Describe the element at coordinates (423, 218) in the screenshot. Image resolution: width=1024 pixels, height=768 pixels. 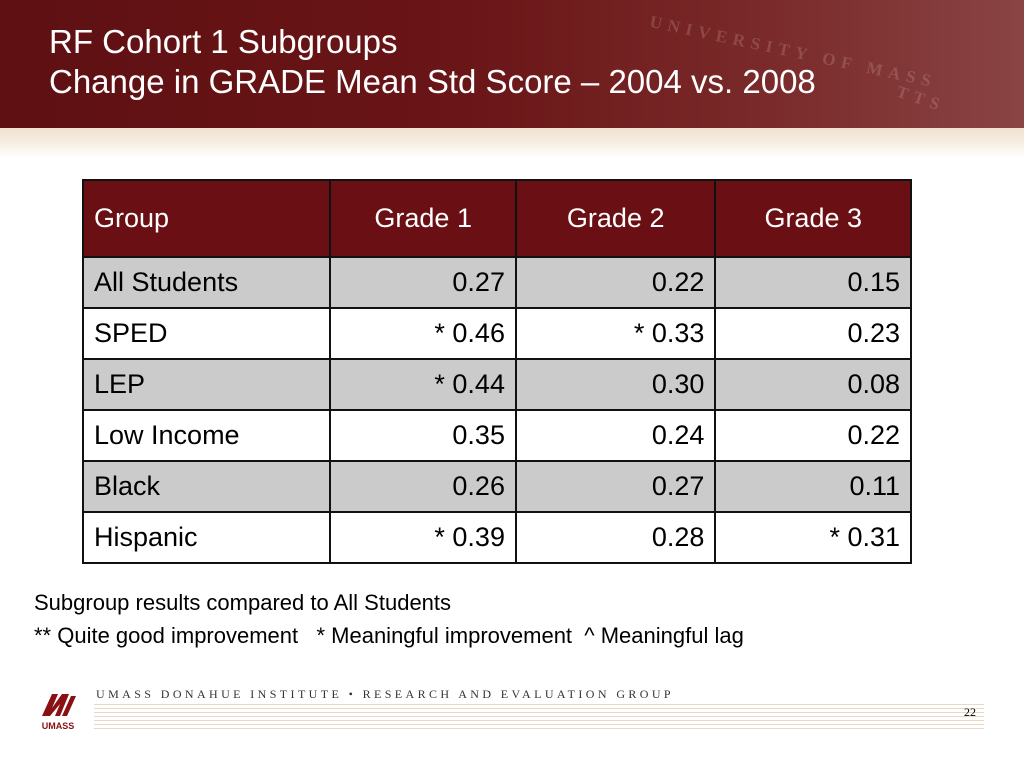
I see `column-header-grade-1: Grade 1` at that location.